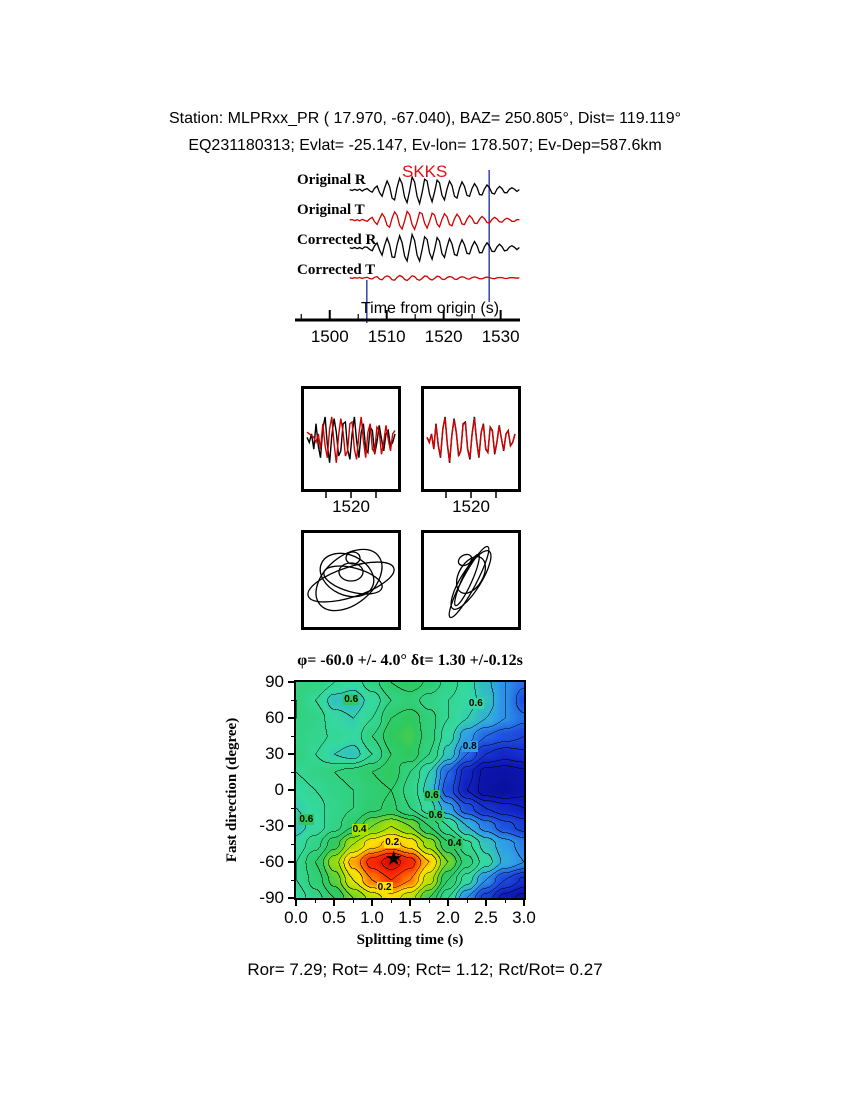 The image size is (850, 1100). I want to click on compare-trace-fast, so click(351, 439).